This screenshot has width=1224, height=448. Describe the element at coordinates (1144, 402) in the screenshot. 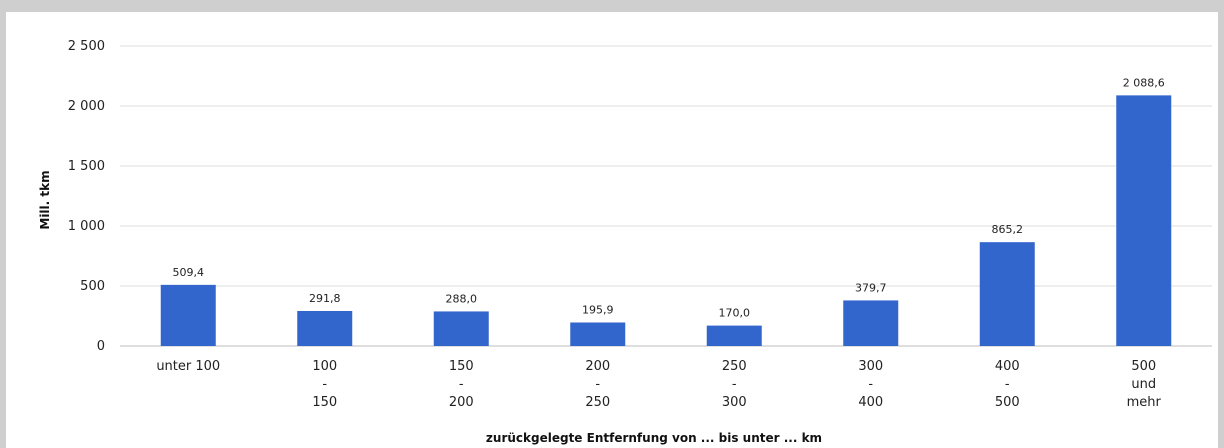

I see `x-tick-label: mehr` at that location.